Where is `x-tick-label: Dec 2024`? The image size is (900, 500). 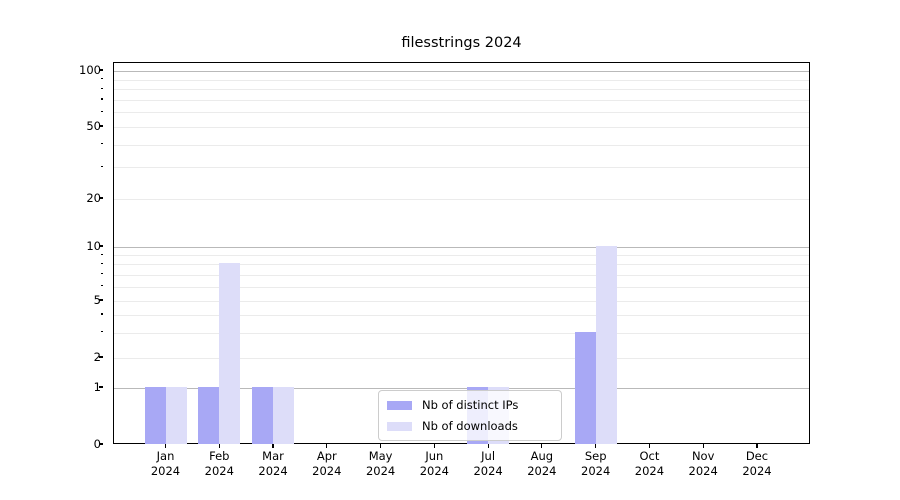 x-tick-label: Dec 2024 is located at coordinates (757, 464).